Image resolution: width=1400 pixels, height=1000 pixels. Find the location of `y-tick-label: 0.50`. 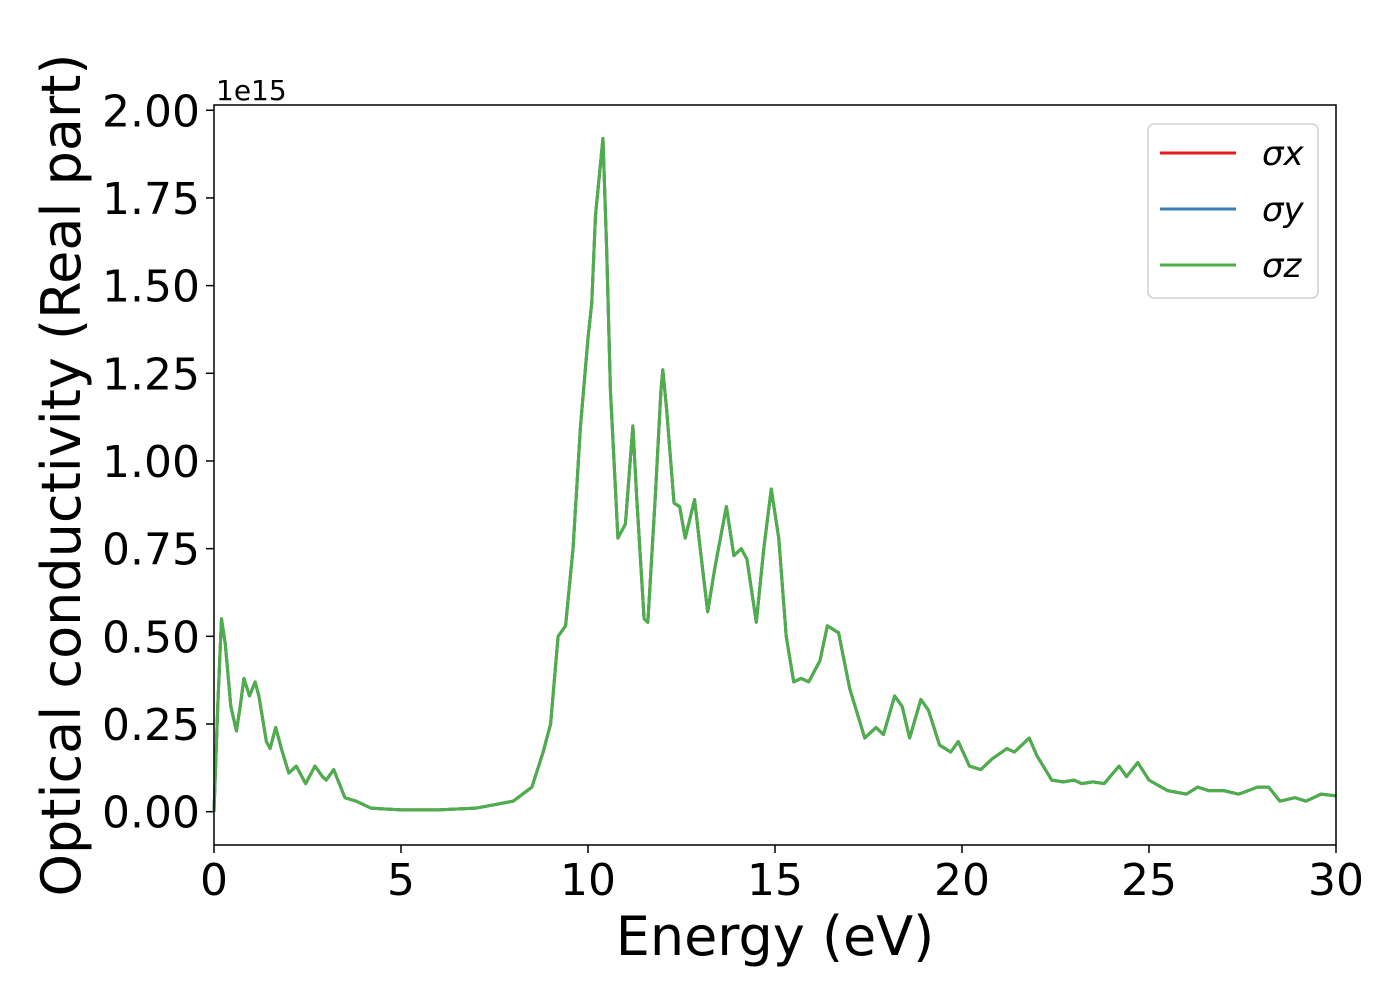

y-tick-label: 0.50 is located at coordinates (151, 637).